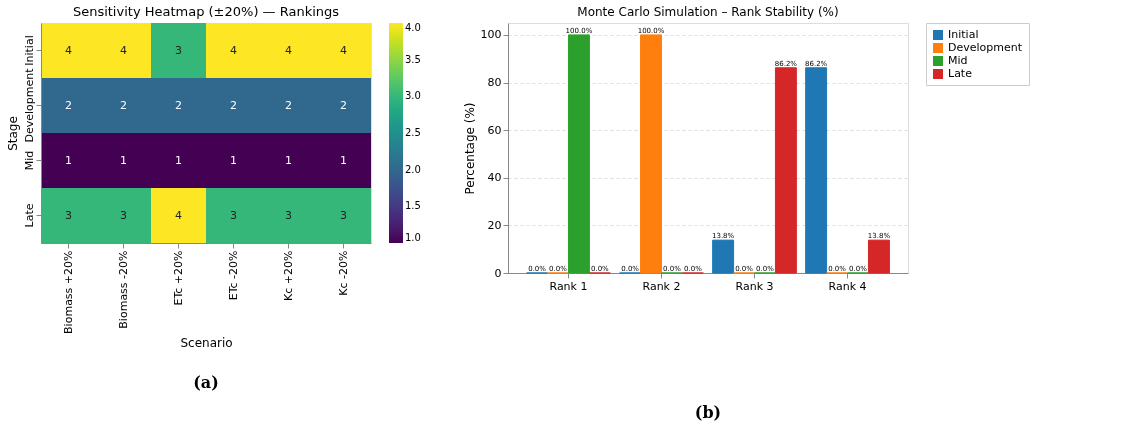 The height and width of the screenshot is (424, 1147). What do you see at coordinates (206, 342) in the screenshot?
I see `x-axis-title: Scenario` at bounding box center [206, 342].